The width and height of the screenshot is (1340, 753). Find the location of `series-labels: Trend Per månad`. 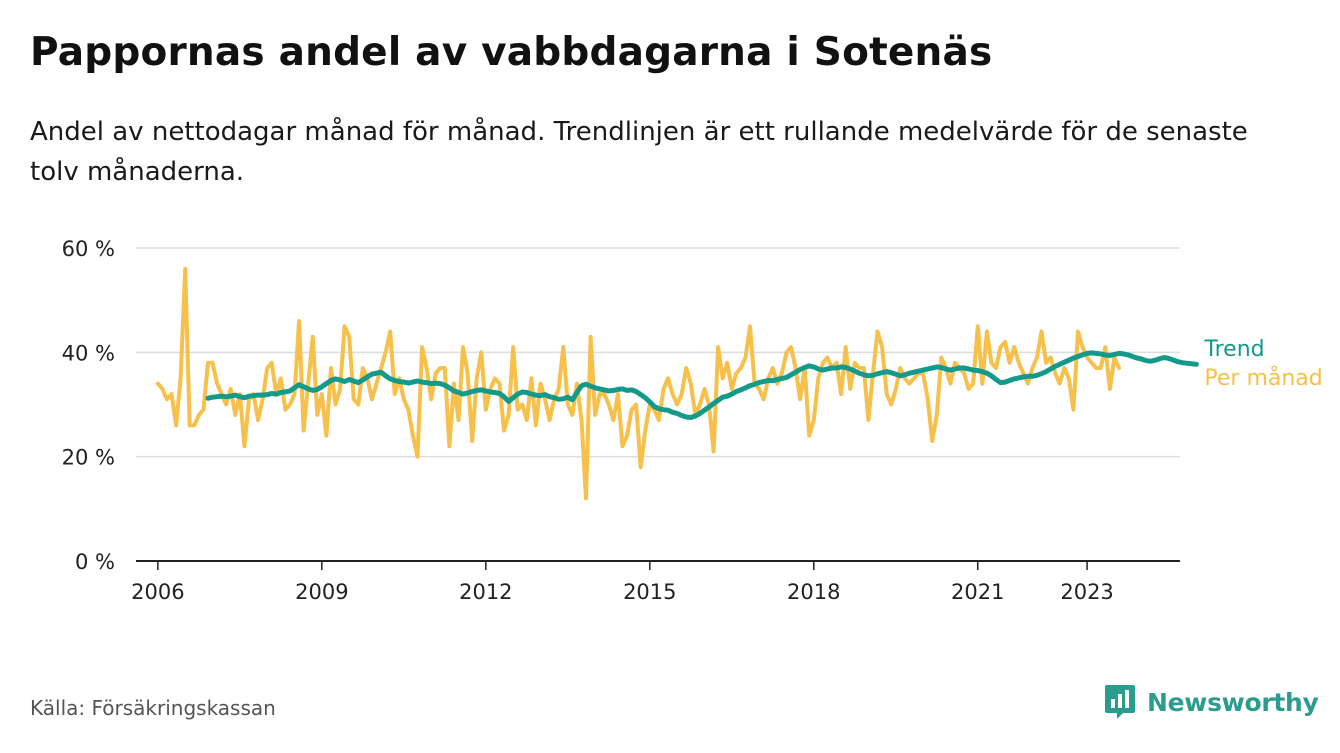

series-labels: Trend Per månad is located at coordinates (1262, 364).